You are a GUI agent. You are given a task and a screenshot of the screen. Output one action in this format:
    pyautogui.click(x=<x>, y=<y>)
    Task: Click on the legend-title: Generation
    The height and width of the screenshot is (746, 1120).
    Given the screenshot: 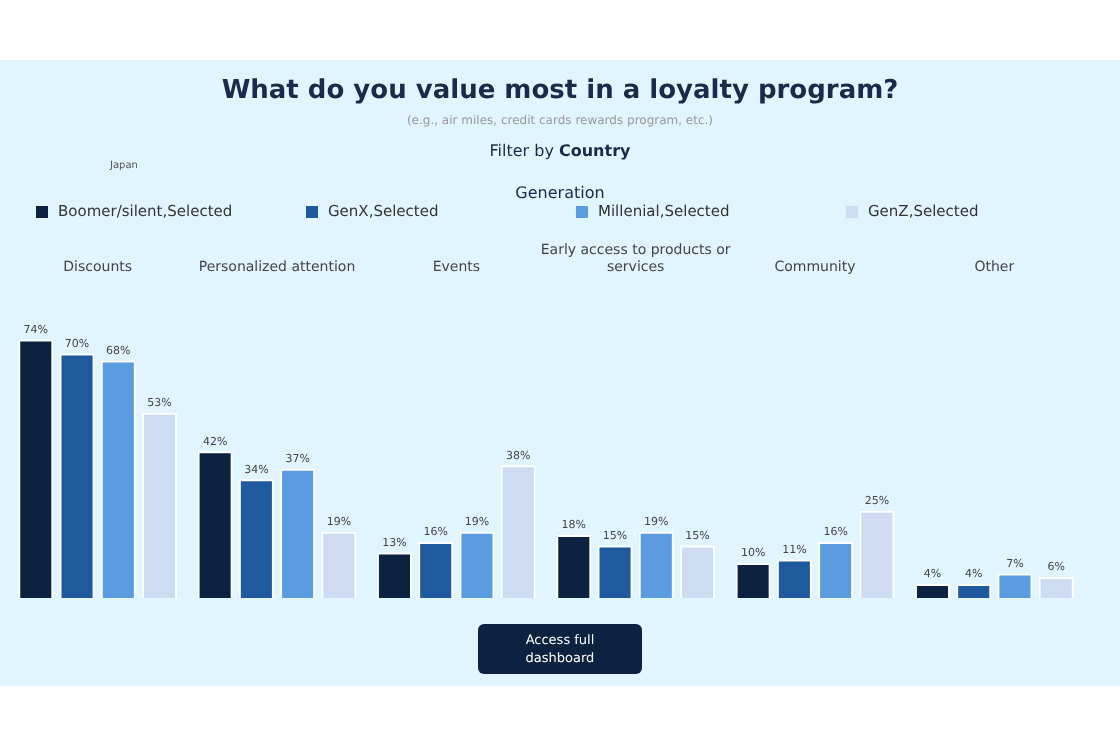 What is the action you would take?
    pyautogui.click(x=560, y=193)
    